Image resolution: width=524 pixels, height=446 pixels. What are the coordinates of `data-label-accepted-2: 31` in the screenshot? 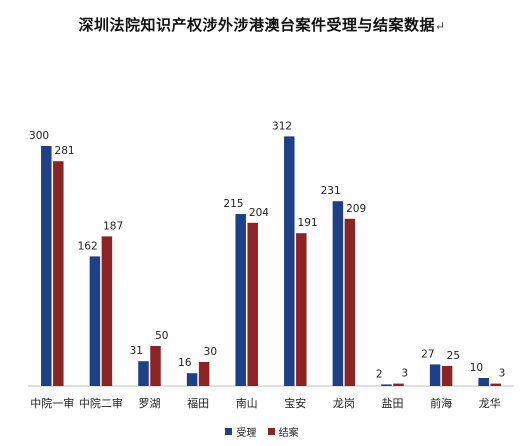 It's located at (136, 351).